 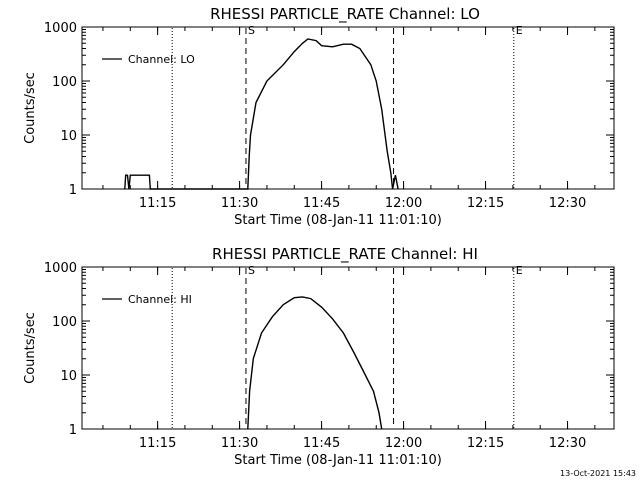 I want to click on legend-entry: Channel: LO, so click(x=161, y=59).